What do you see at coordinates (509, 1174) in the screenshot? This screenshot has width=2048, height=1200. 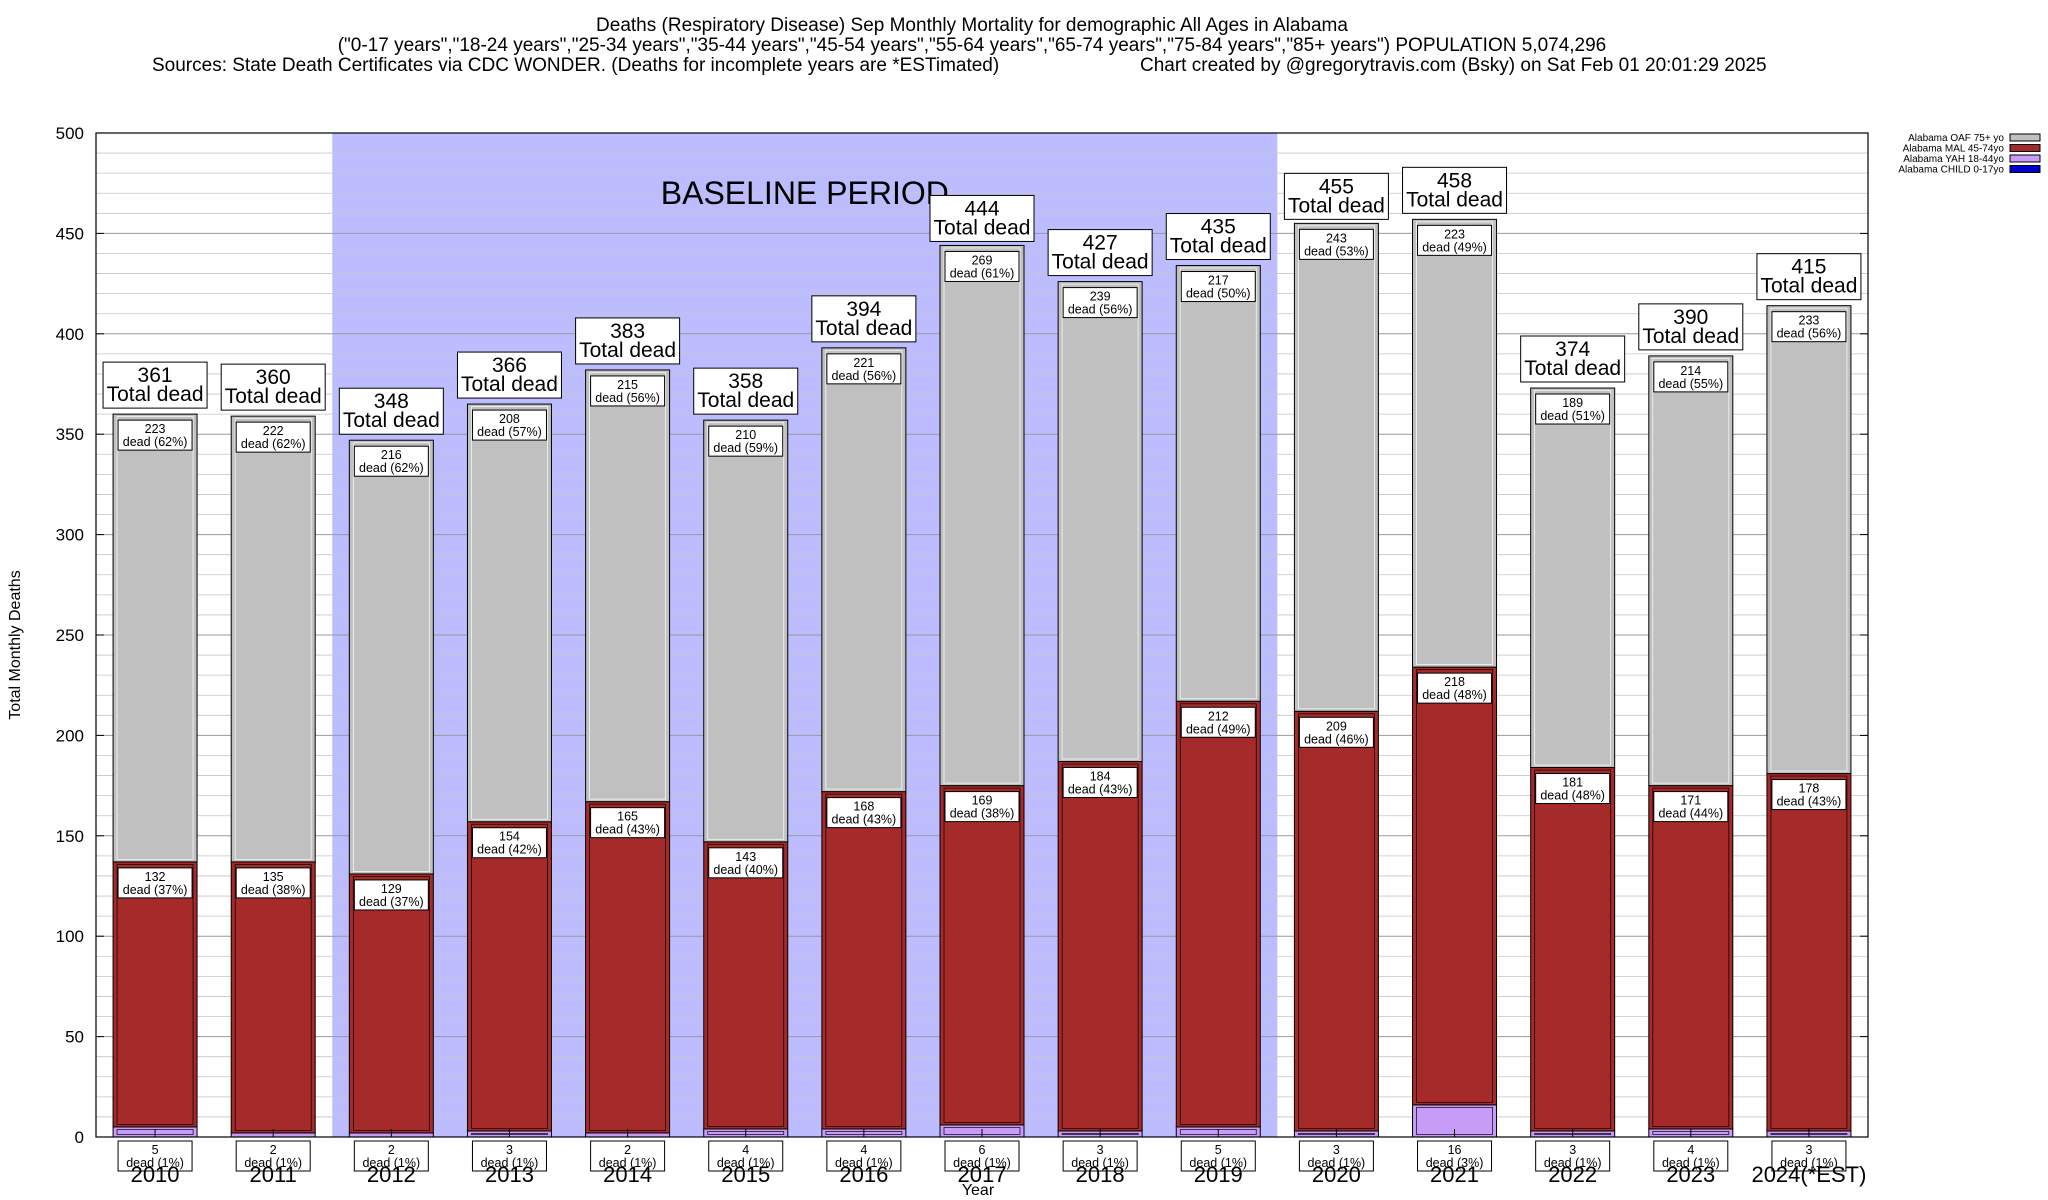 I see `x-tick-label: 2013` at bounding box center [509, 1174].